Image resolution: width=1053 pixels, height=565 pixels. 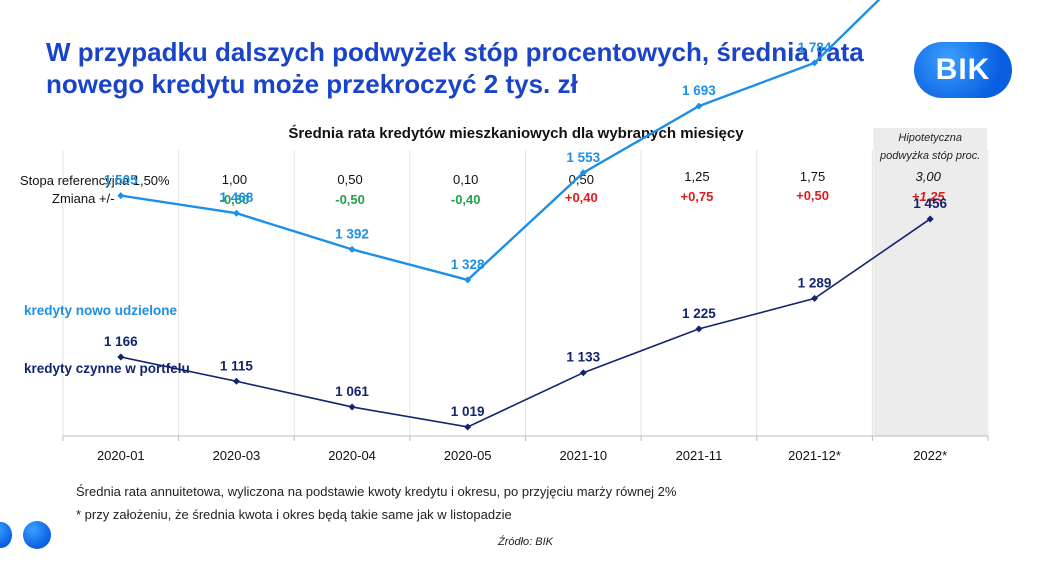 I want to click on data-label: 1 456, so click(x=930, y=203).